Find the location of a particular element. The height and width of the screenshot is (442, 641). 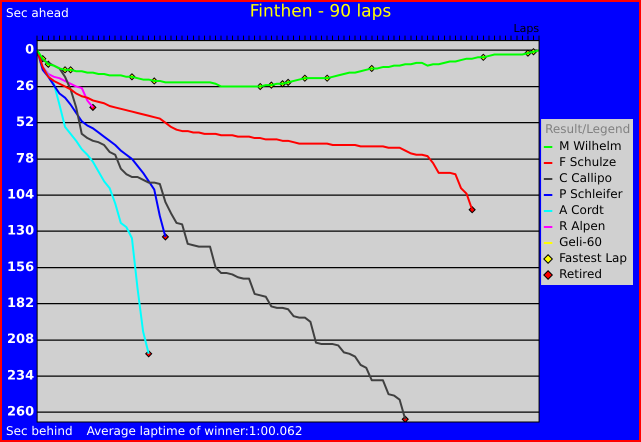

legend-label: Geli-60 is located at coordinates (580, 242).